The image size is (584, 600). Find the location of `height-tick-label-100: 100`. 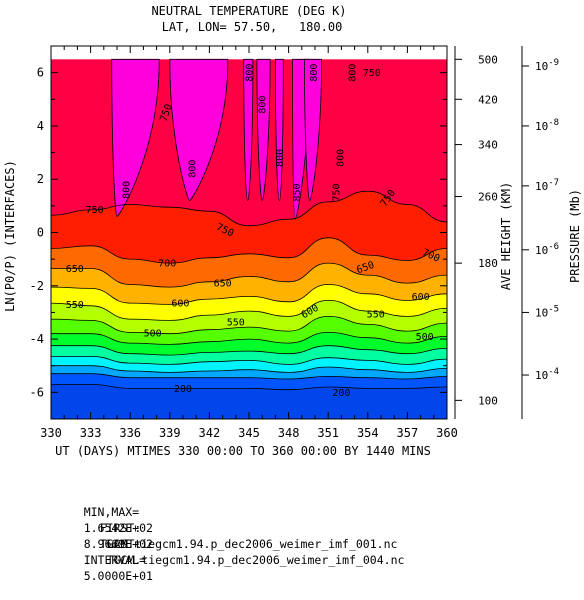

height-tick-label-100: 100 is located at coordinates (488, 400).